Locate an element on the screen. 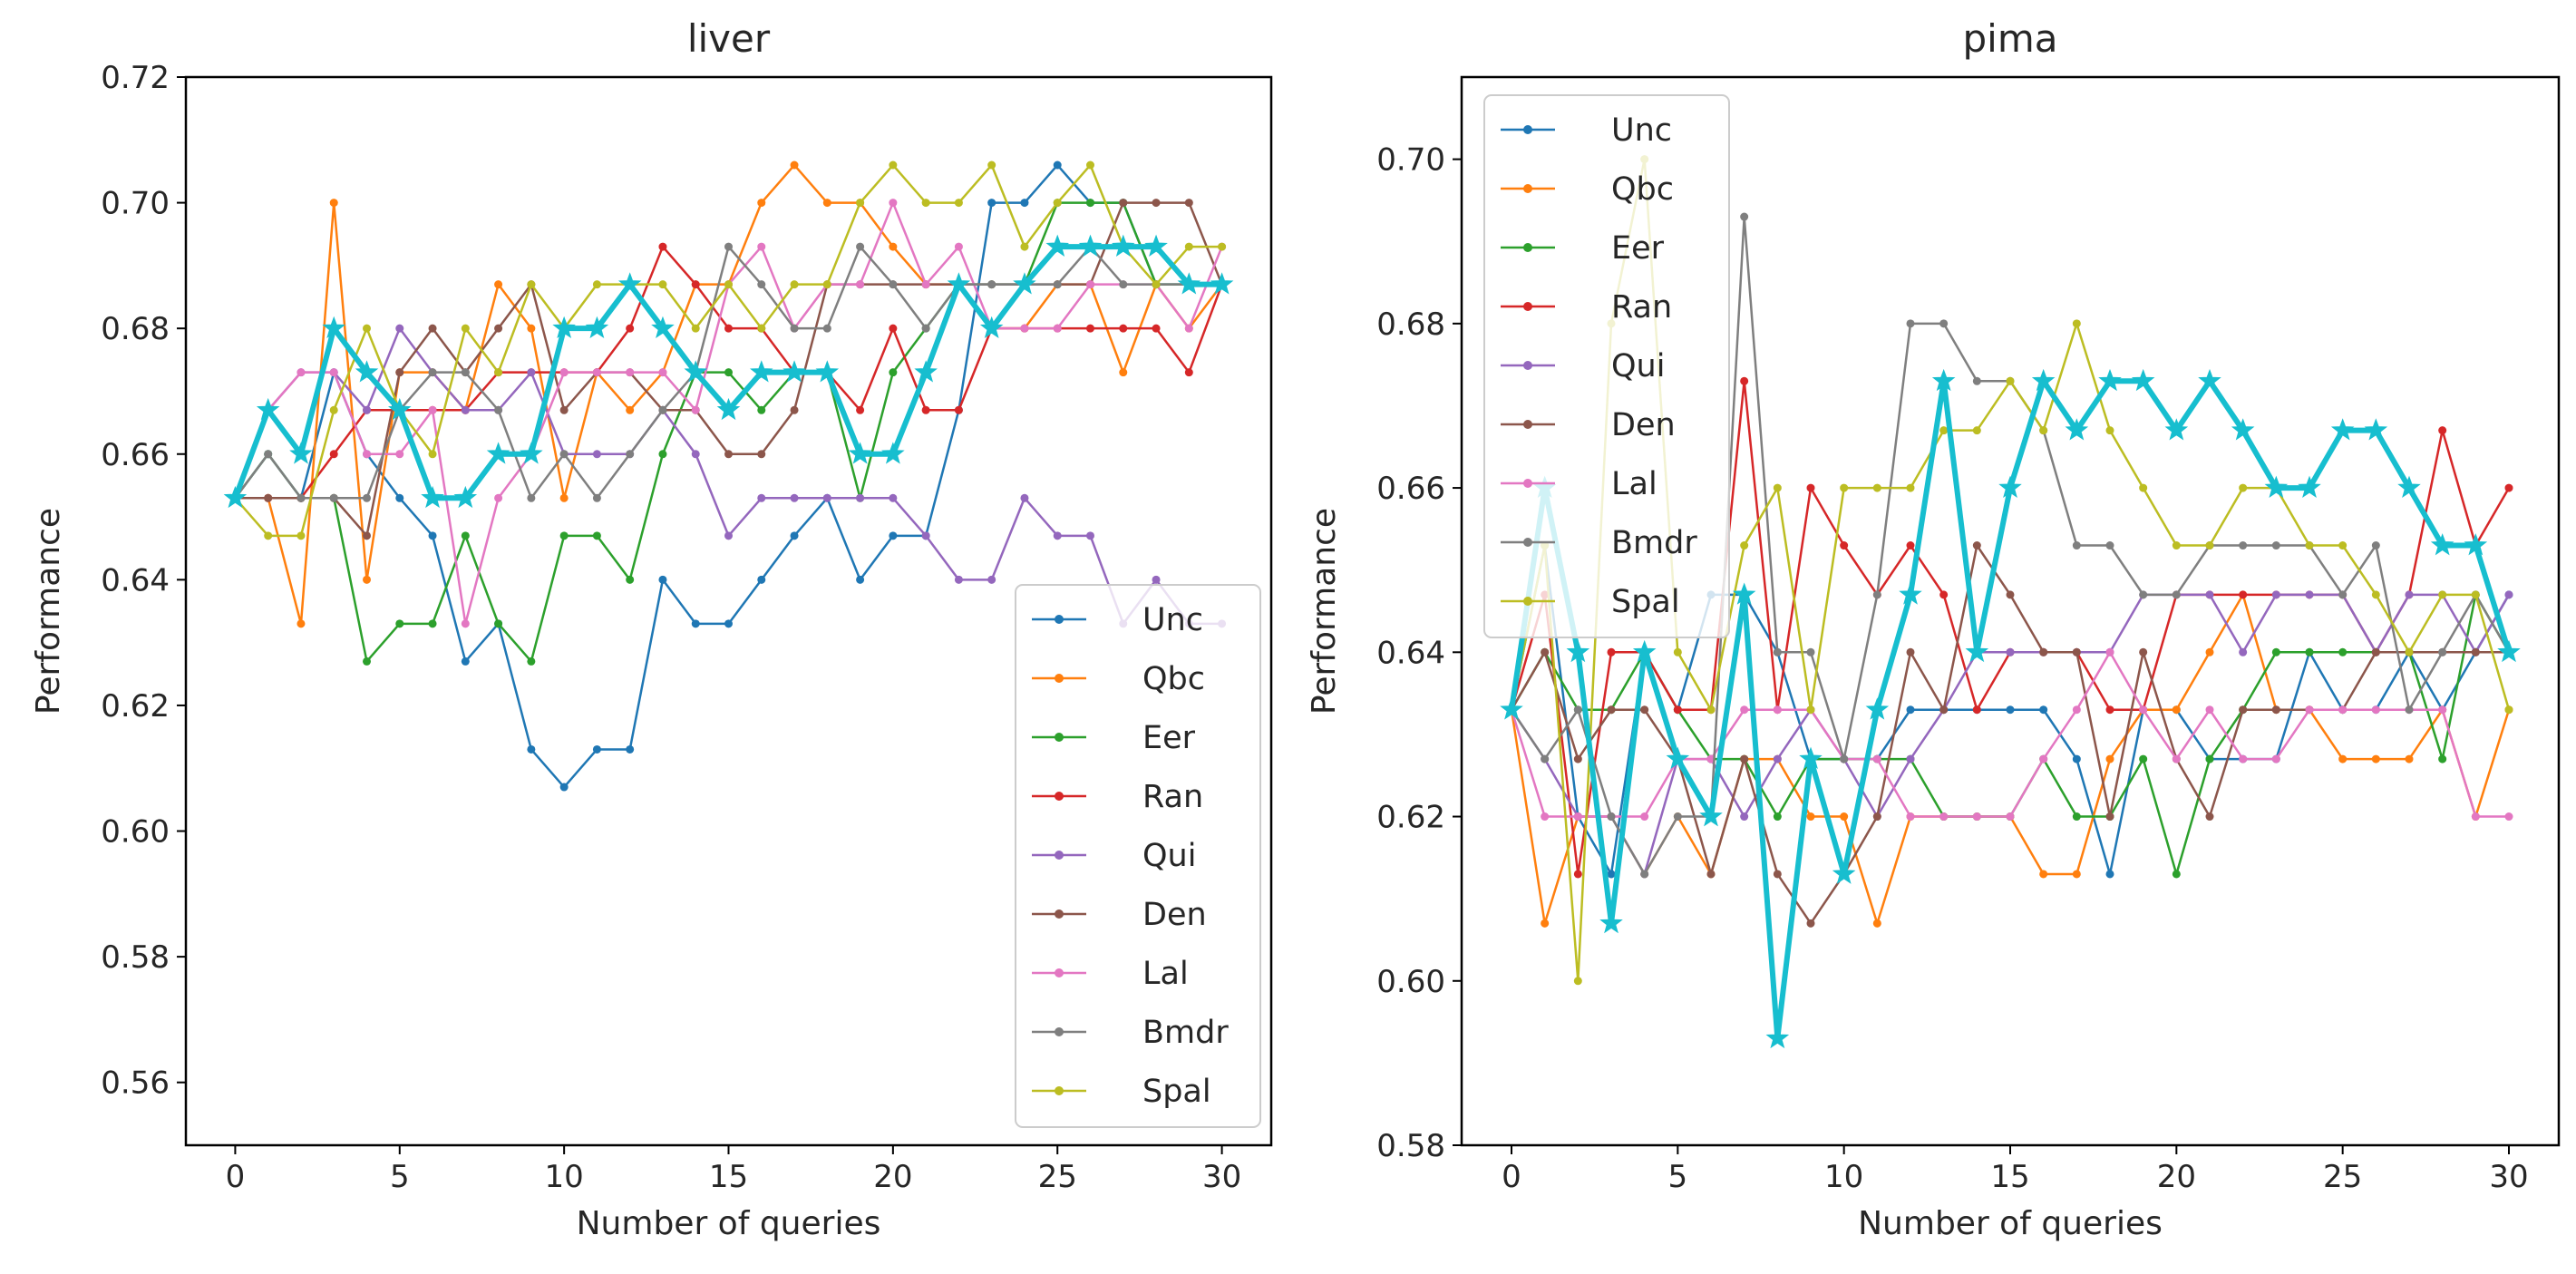 This screenshot has height=1274, width=2576. x-tick-label: 30 is located at coordinates (2508, 1177).